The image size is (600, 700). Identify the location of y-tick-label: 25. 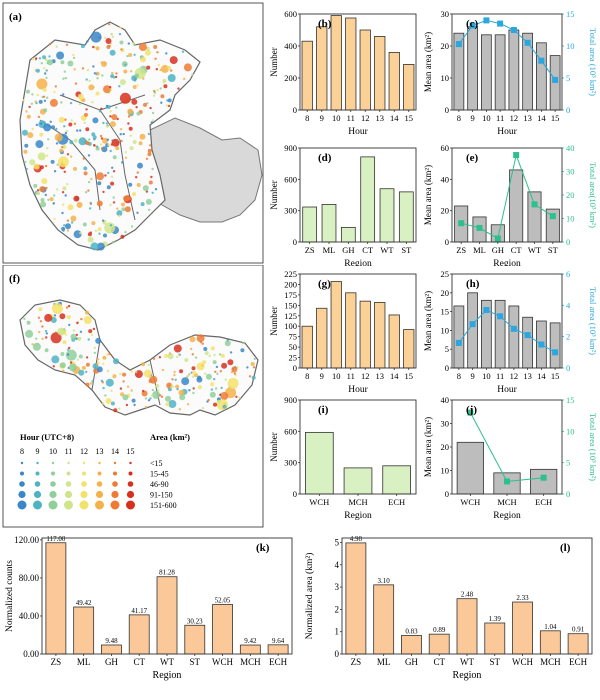
(293, 358).